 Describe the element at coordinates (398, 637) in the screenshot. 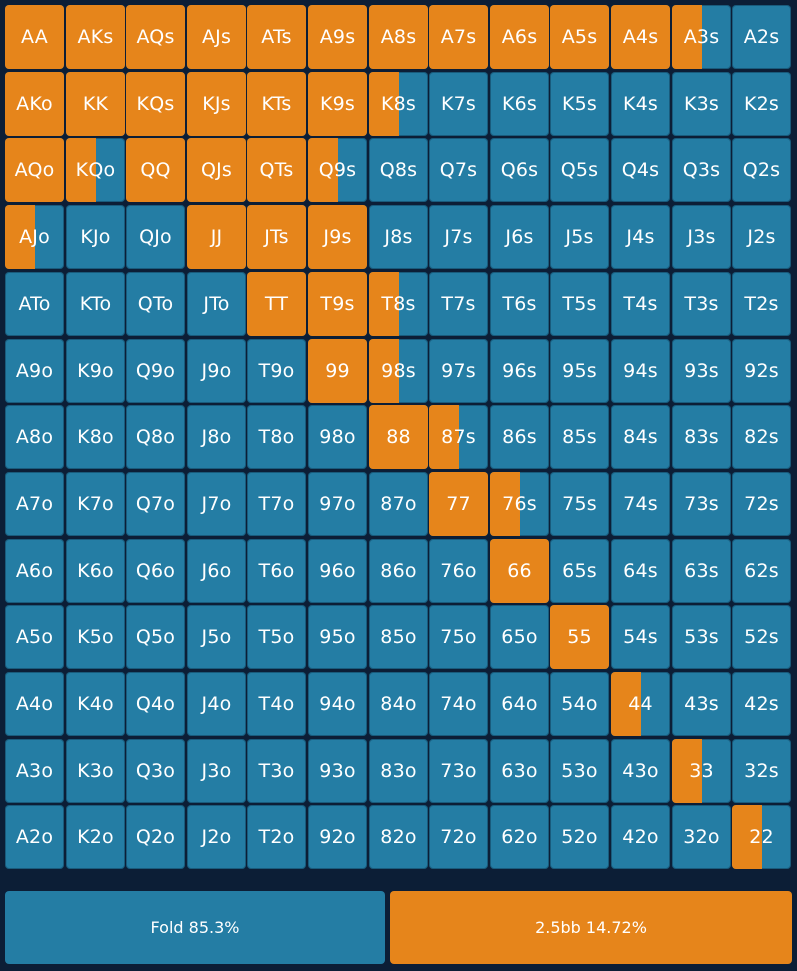

I see `hand-cell: 85o` at that location.